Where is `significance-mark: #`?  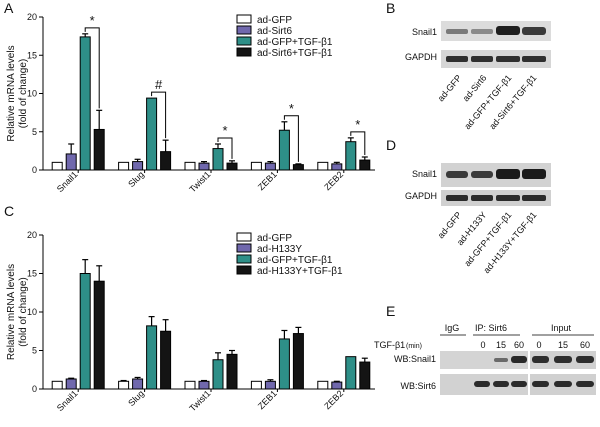
significance-mark: # is located at coordinates (159, 84).